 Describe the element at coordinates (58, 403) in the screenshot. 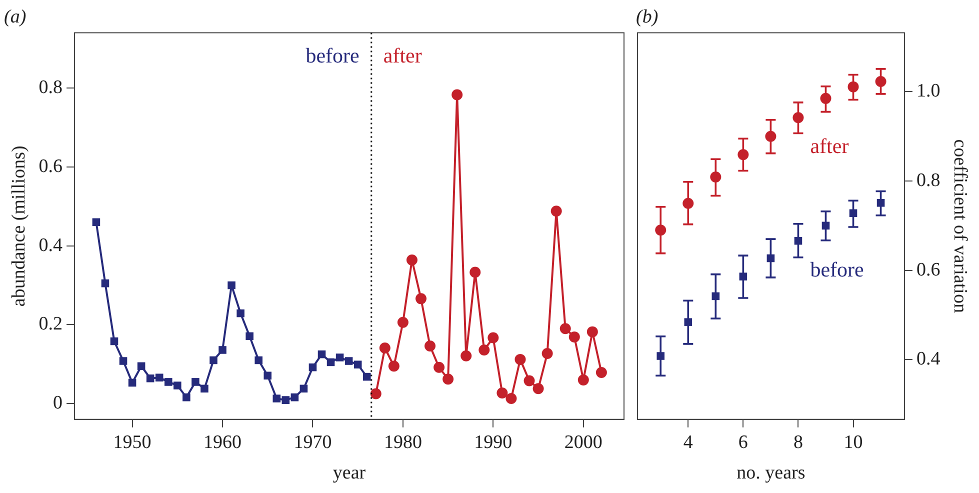

I see `y-tick-label: 0` at that location.